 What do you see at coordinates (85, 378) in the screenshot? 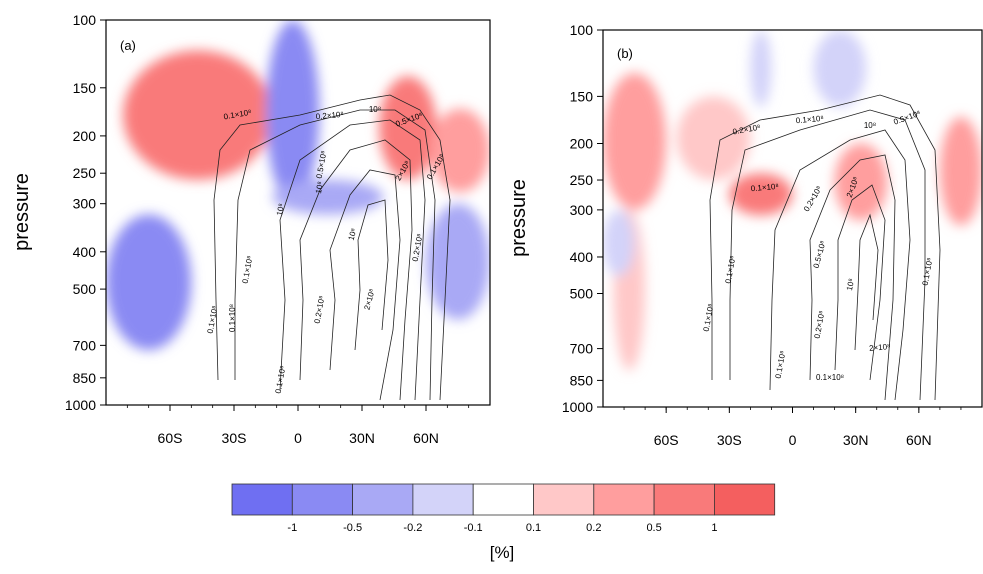
I see `y-tick-label-a-850: 850` at bounding box center [85, 378].